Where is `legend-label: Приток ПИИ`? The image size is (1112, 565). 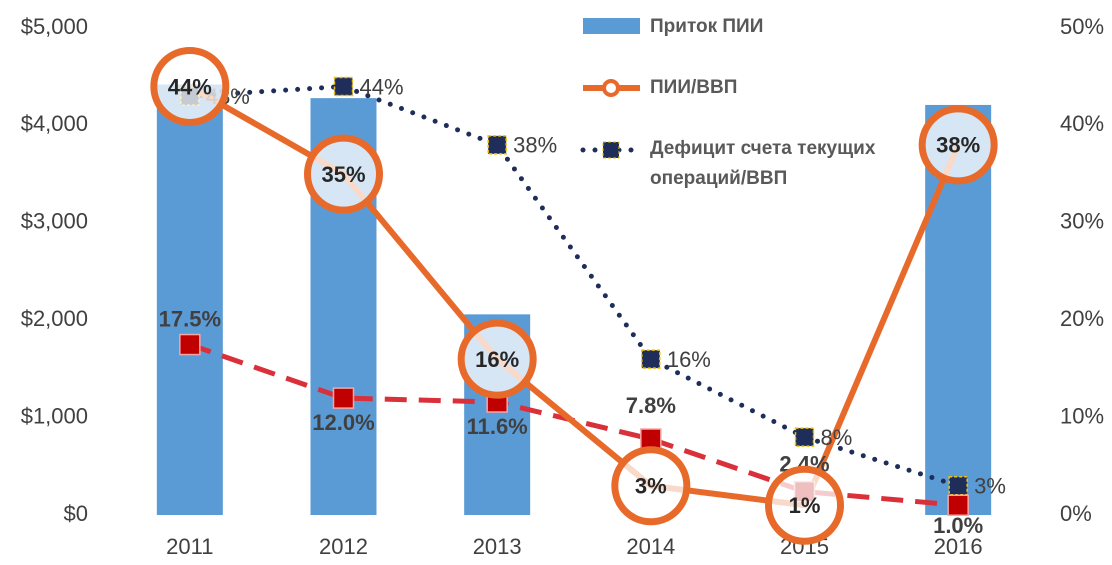
legend-label: Приток ПИИ is located at coordinates (706, 26).